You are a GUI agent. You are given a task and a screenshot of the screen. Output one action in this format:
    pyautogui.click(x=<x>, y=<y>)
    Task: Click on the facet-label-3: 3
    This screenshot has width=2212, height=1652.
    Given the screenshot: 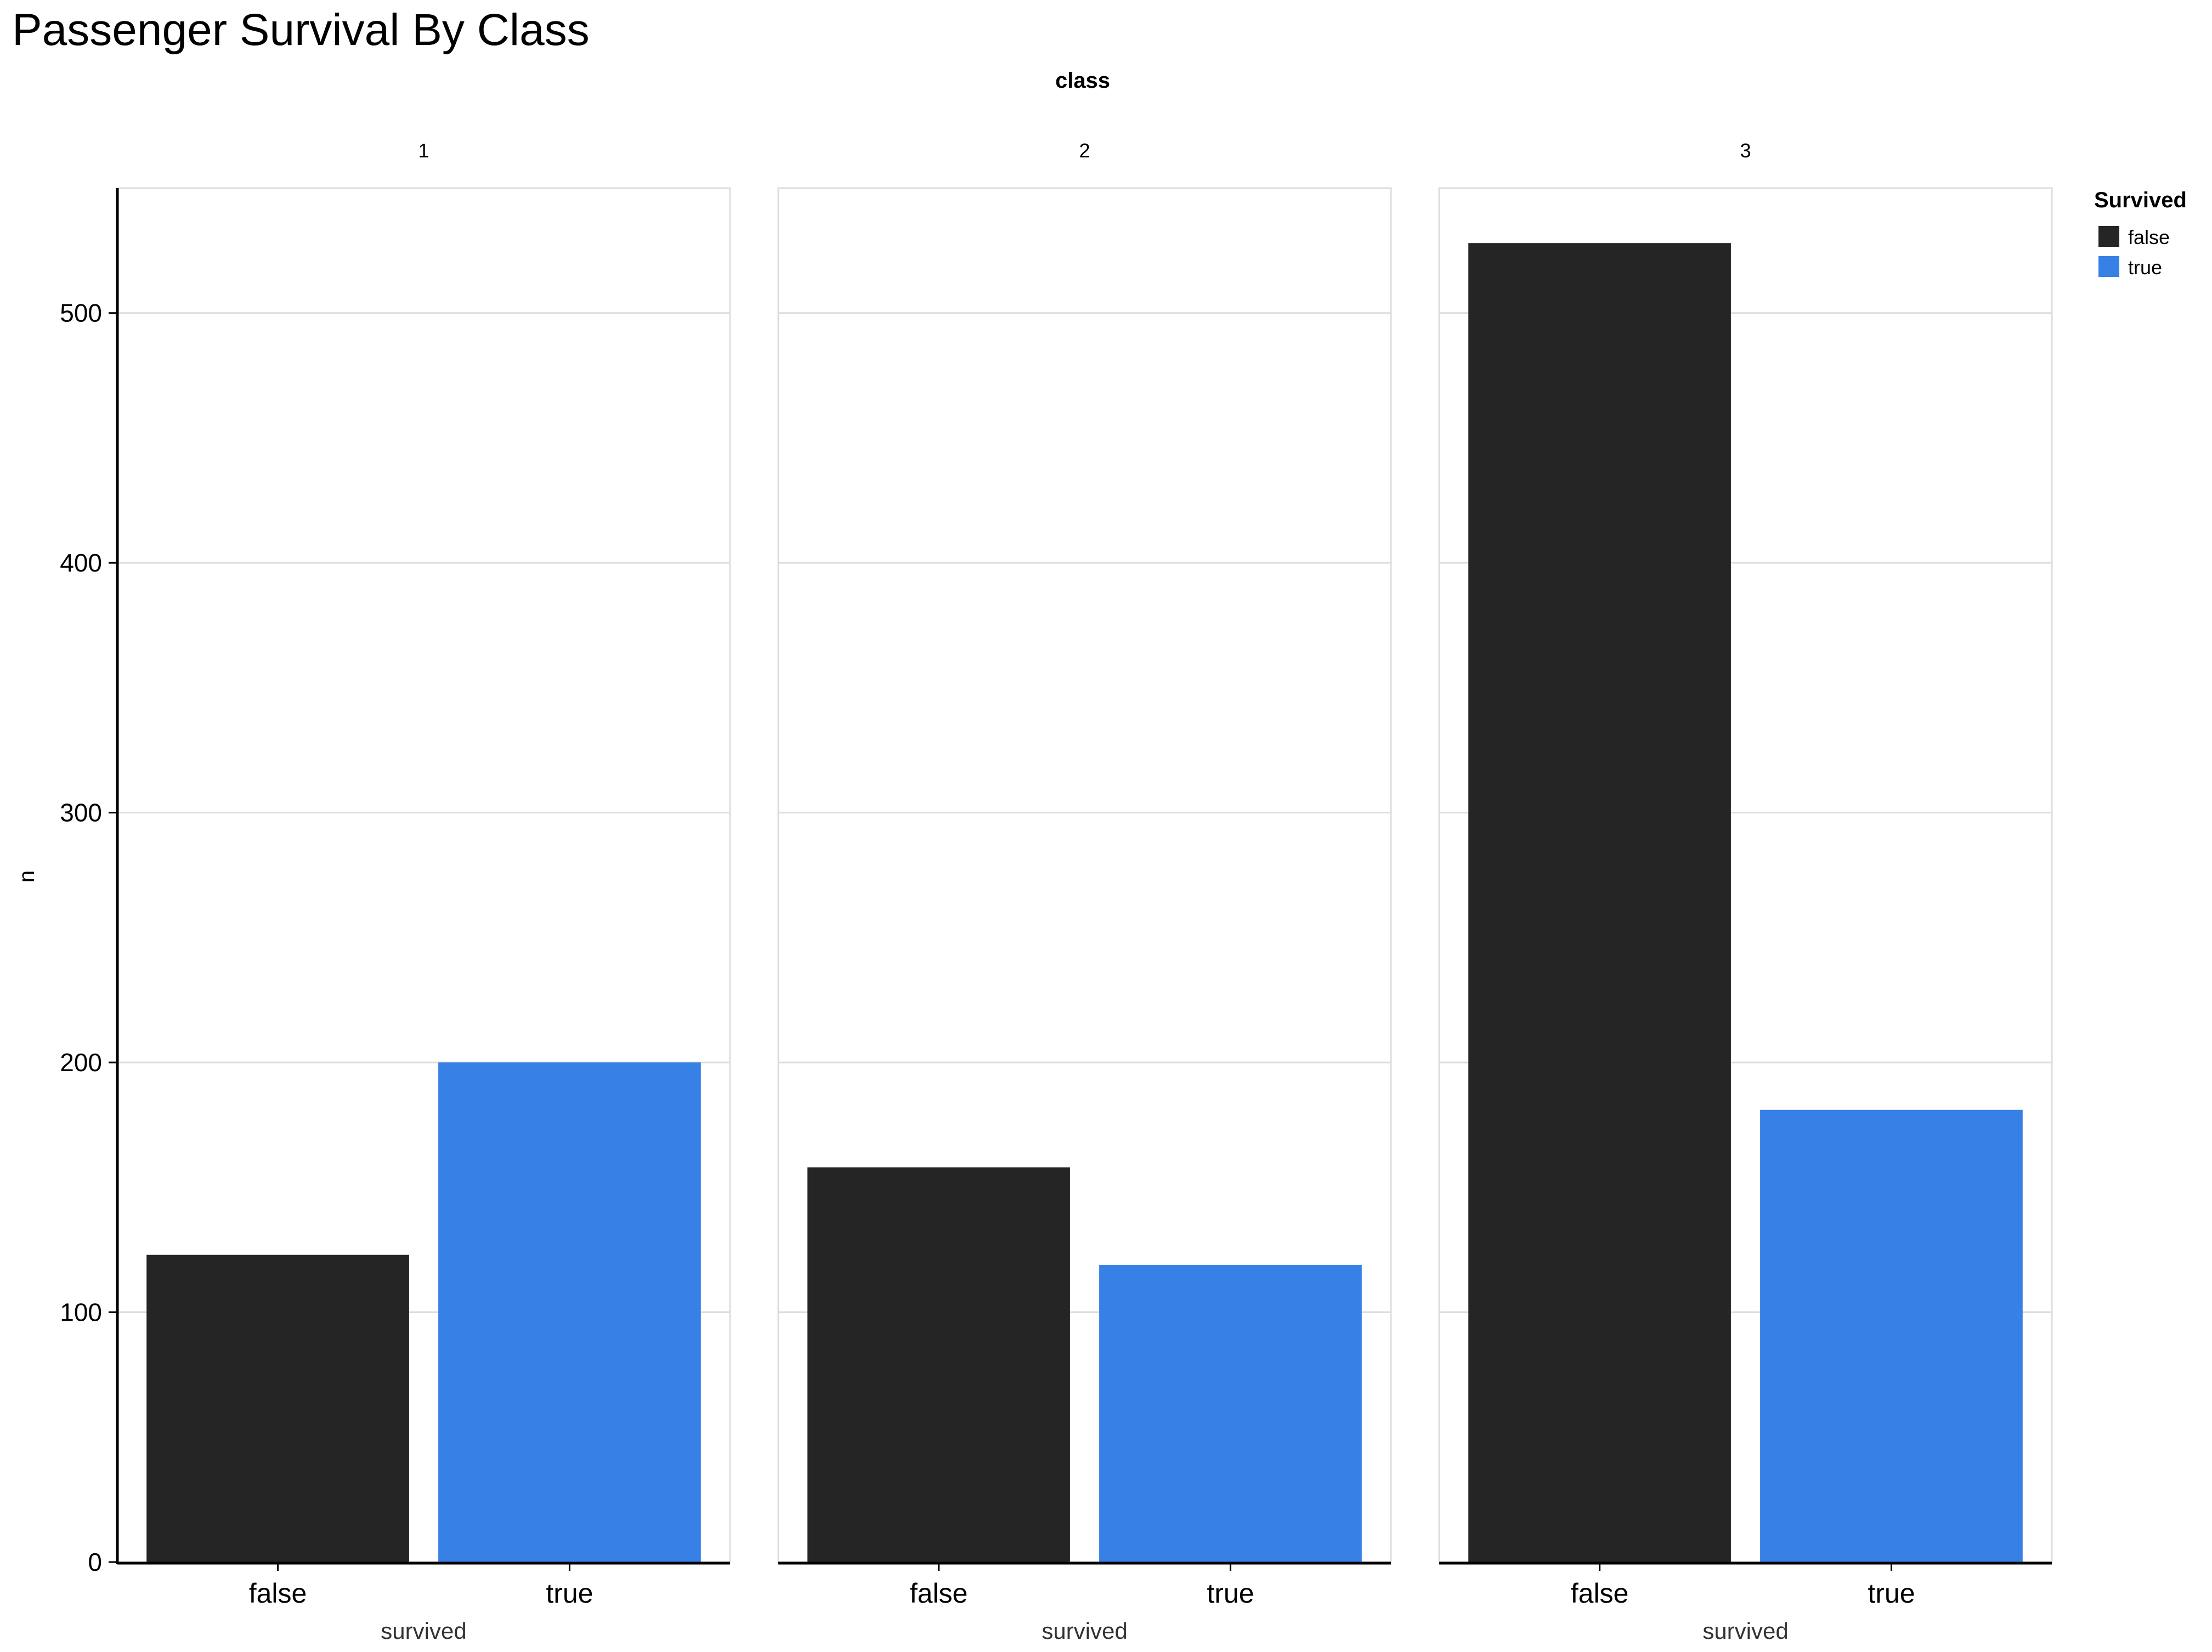 What is the action you would take?
    pyautogui.click(x=1745, y=150)
    